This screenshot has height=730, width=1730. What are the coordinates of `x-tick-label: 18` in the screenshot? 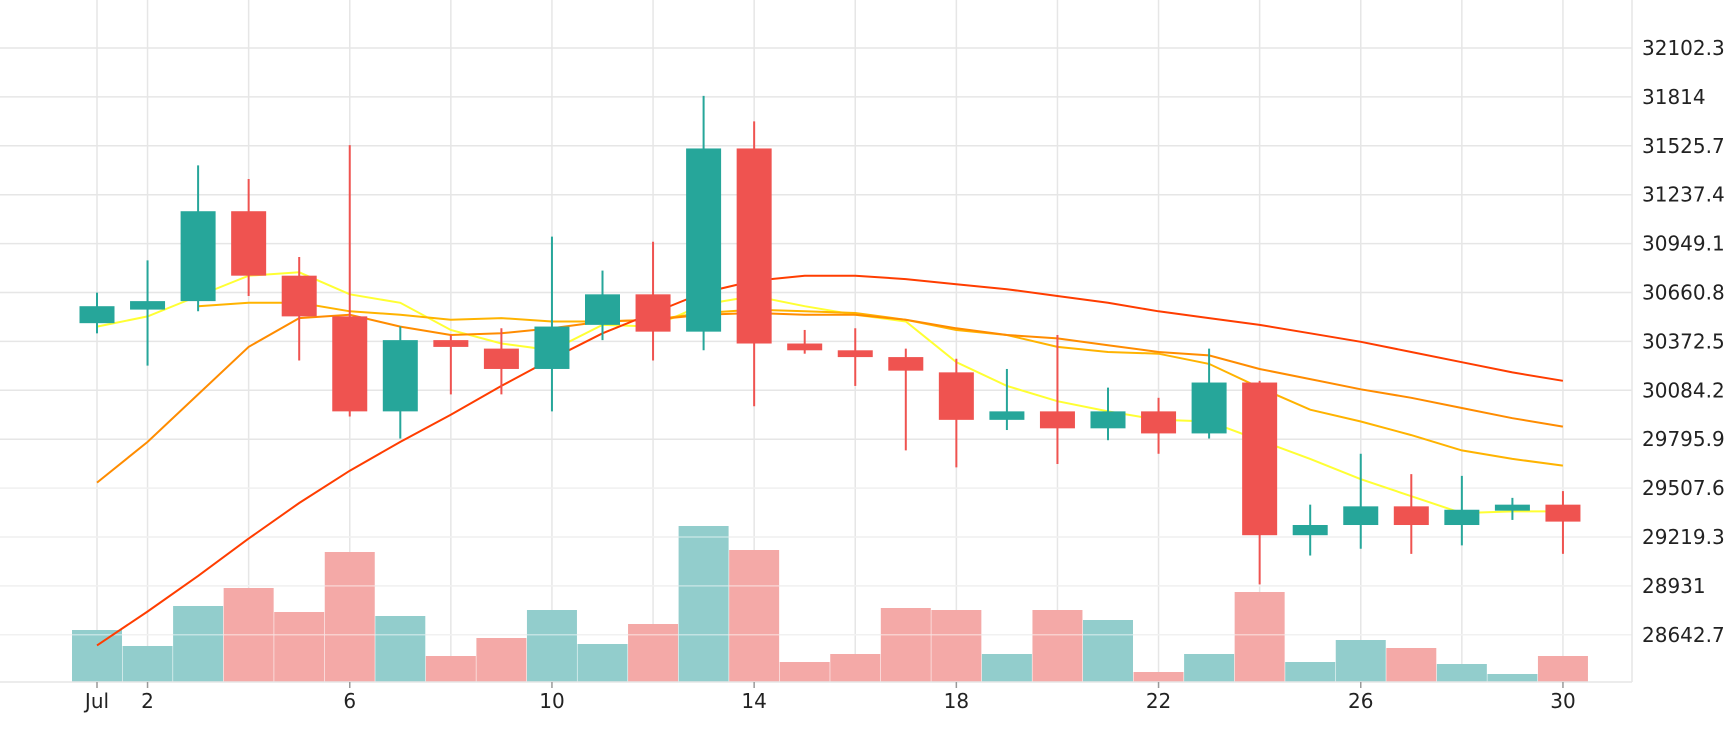 It's located at (956, 701).